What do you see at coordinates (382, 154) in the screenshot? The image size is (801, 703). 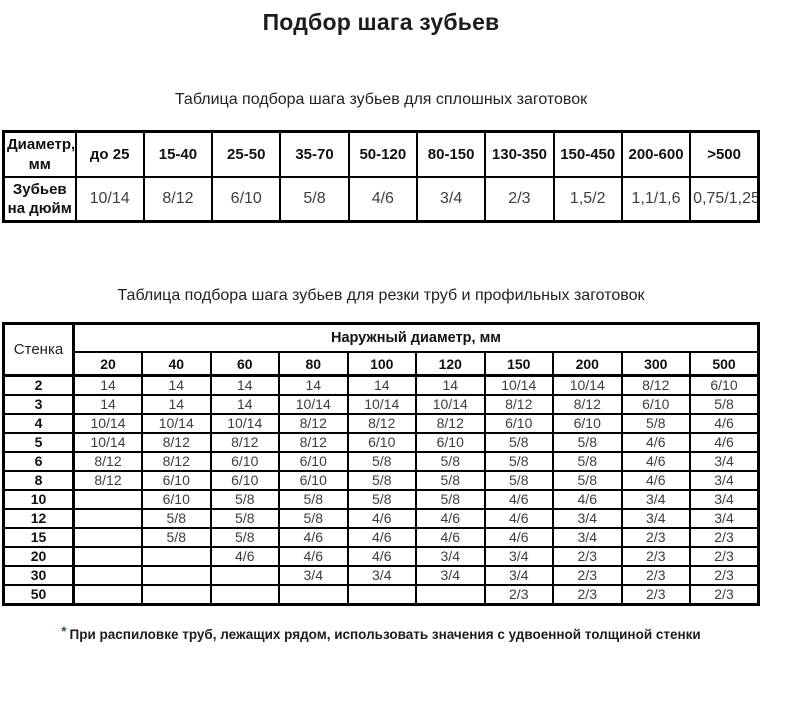 I see `diameter-range-header: 50-120` at bounding box center [382, 154].